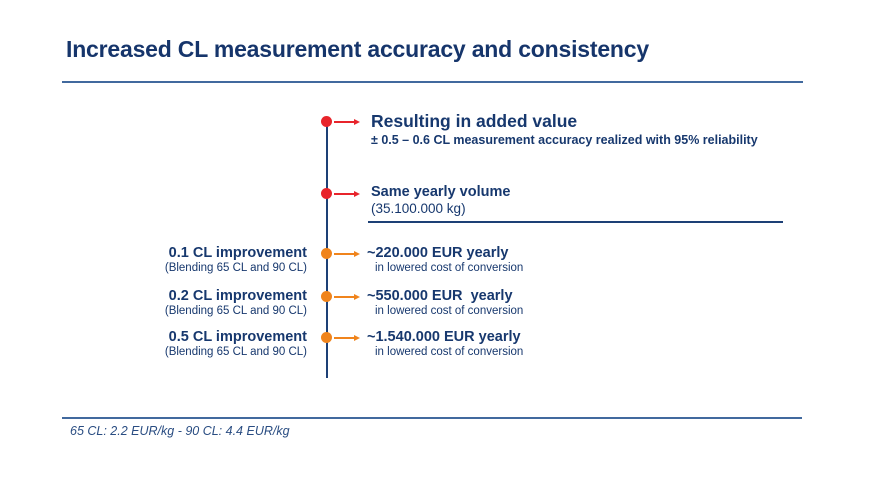  I want to click on item-heading: Resulting in added value, so click(474, 121).